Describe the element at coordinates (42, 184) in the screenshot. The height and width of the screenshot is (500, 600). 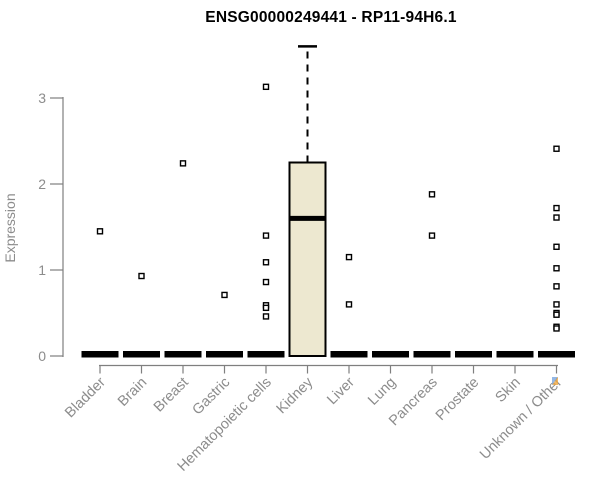
I see `y-tick-label: 2` at that location.